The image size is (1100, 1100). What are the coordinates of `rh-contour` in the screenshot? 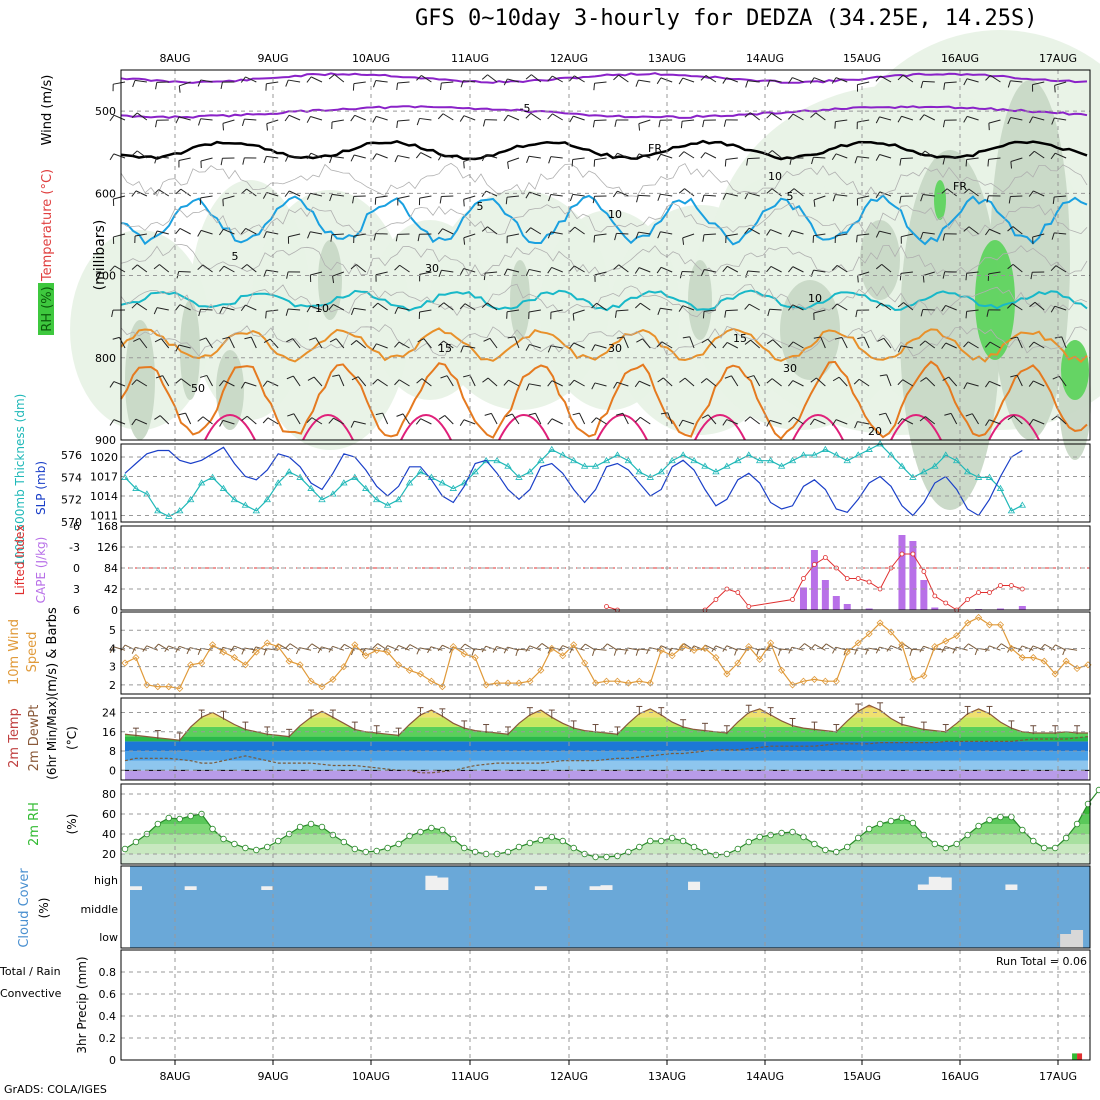 It's located at (604, 179).